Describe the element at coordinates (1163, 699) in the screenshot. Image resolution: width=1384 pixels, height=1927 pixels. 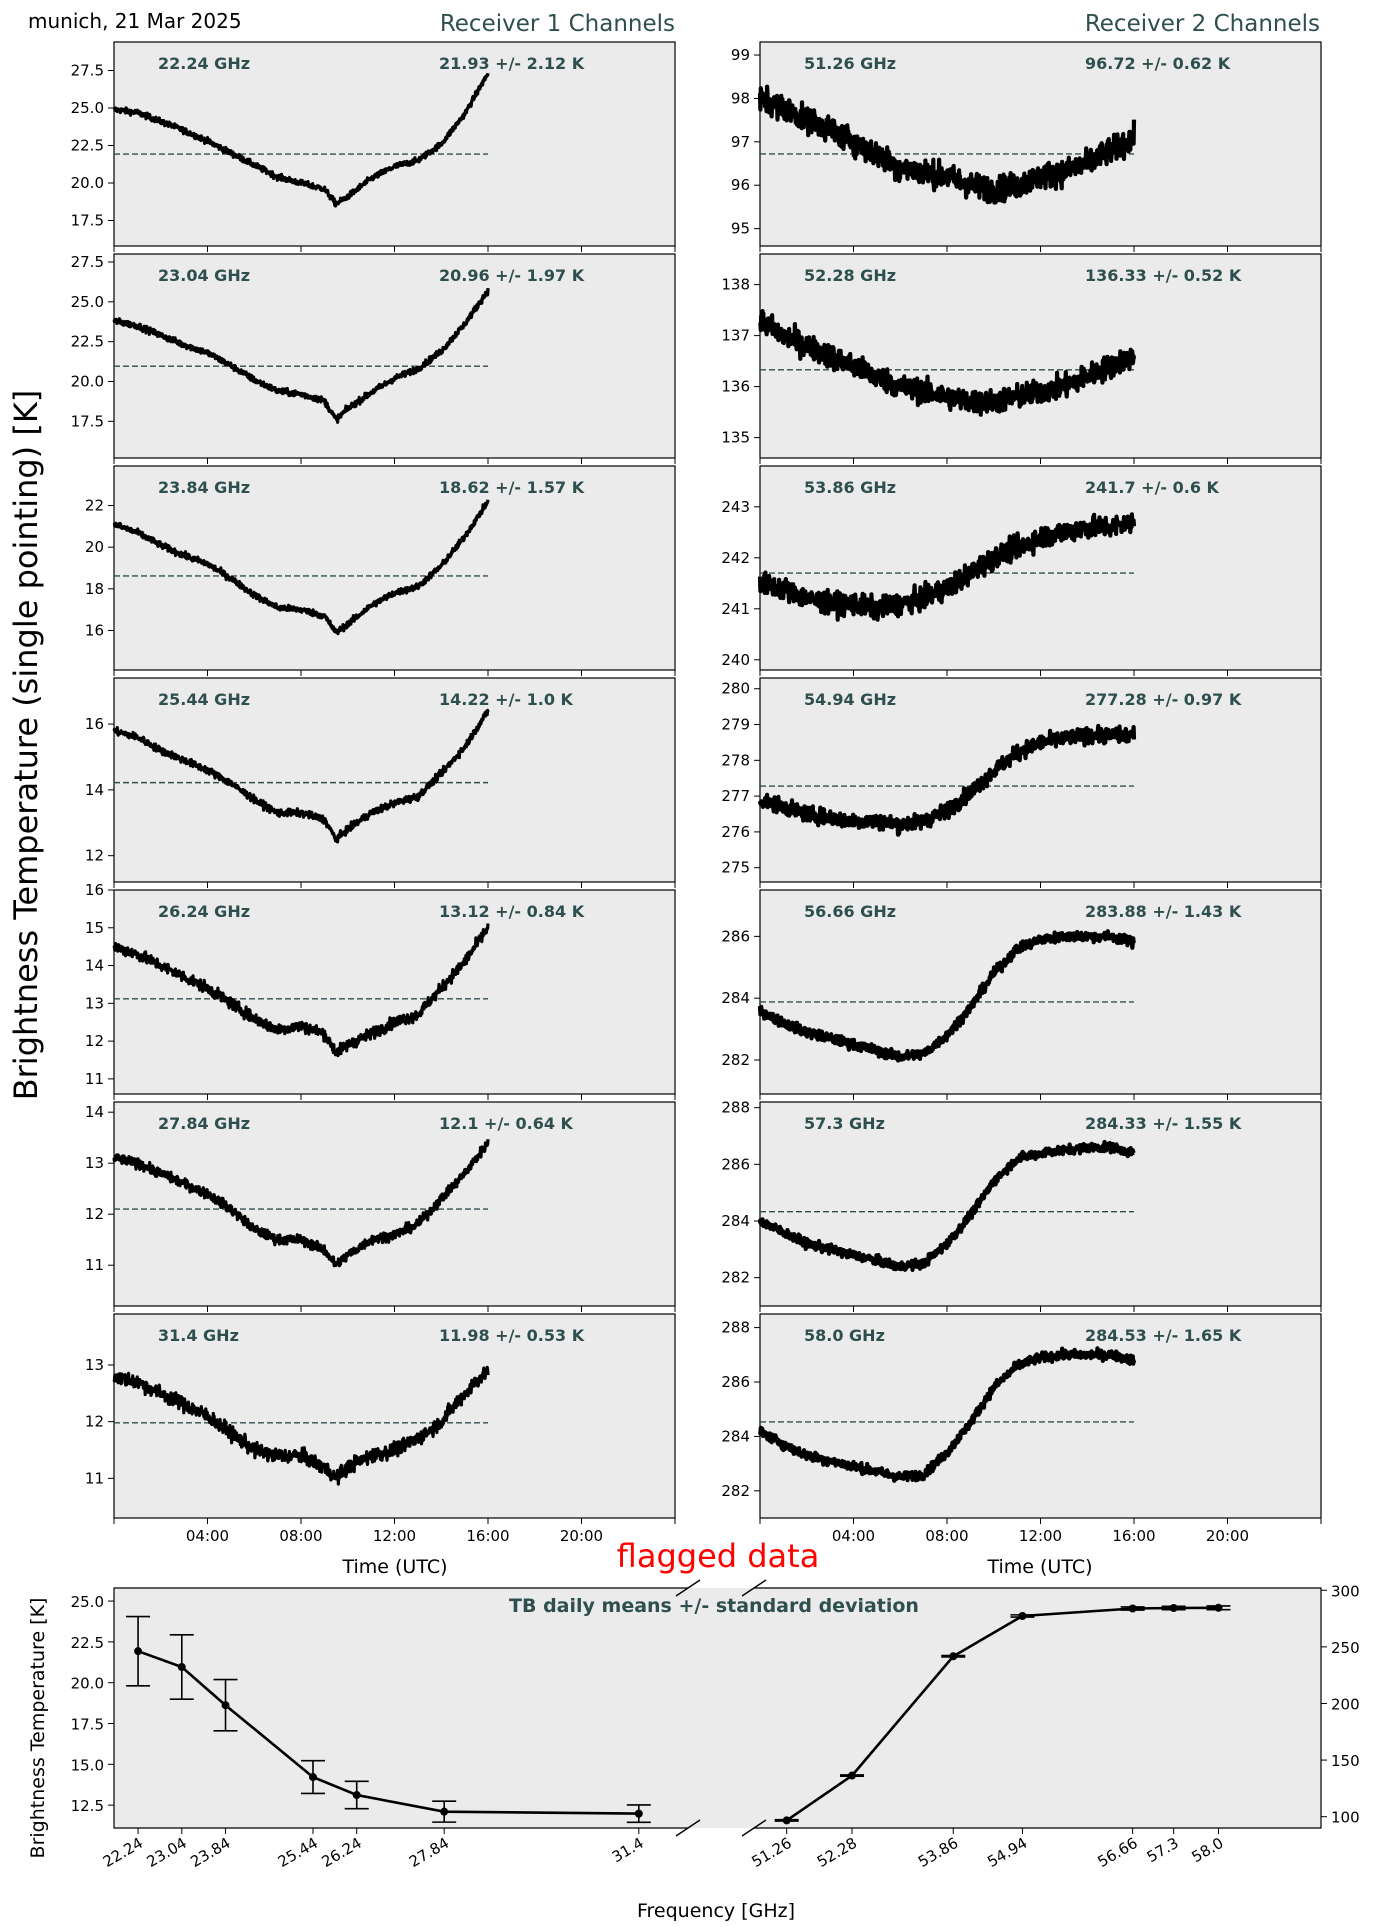
I see `rx2-panel-4-stat-label: 277.28 +/- 0.97 K` at that location.